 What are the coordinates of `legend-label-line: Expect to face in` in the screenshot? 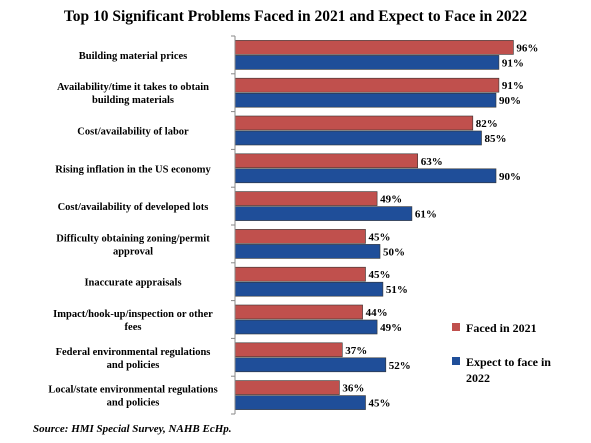 It's located at (508, 362).